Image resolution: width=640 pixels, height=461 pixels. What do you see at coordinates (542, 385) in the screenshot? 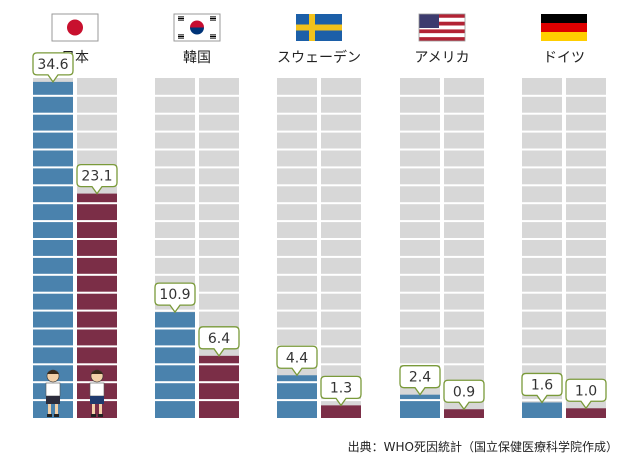
I see `data-label-text: 1.6` at bounding box center [542, 385].